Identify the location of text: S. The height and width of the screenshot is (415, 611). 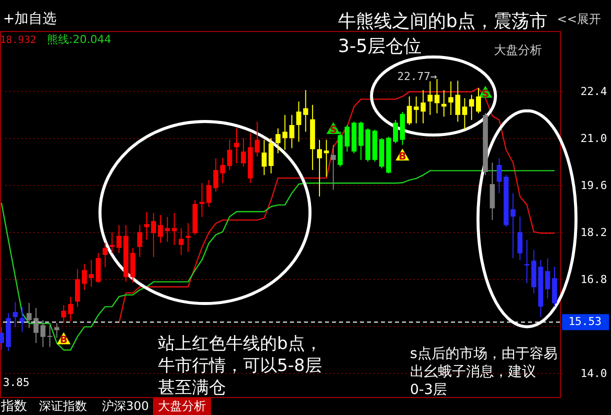
(486, 94).